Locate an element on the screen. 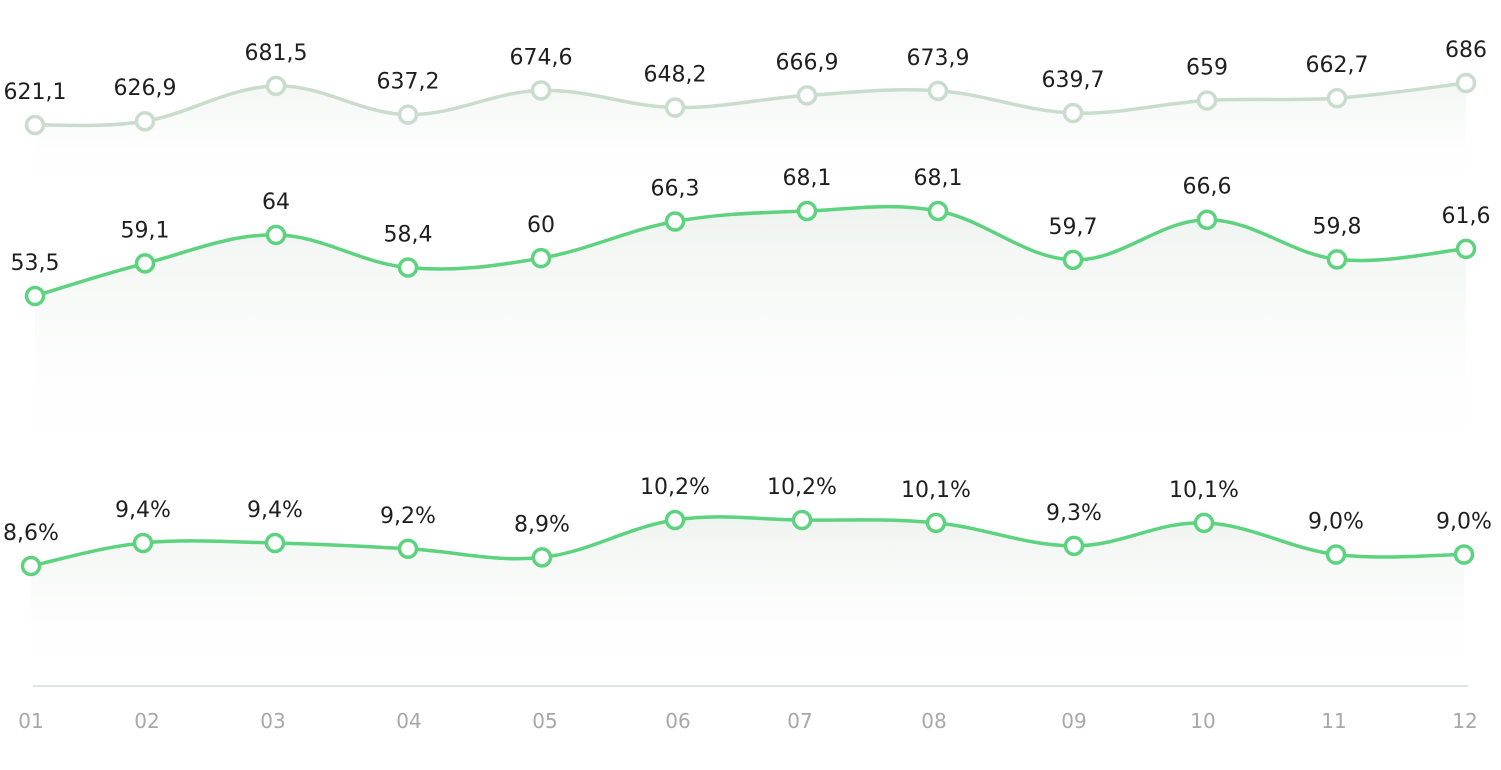 Image resolution: width=1501 pixels, height=770 pixels. series-1-data-label: 621,1 is located at coordinates (35, 92).